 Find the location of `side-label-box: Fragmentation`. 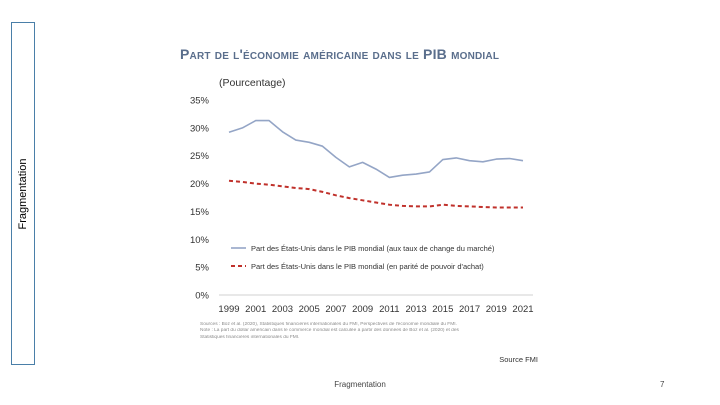

side-label-box: Fragmentation is located at coordinates (23, 193).